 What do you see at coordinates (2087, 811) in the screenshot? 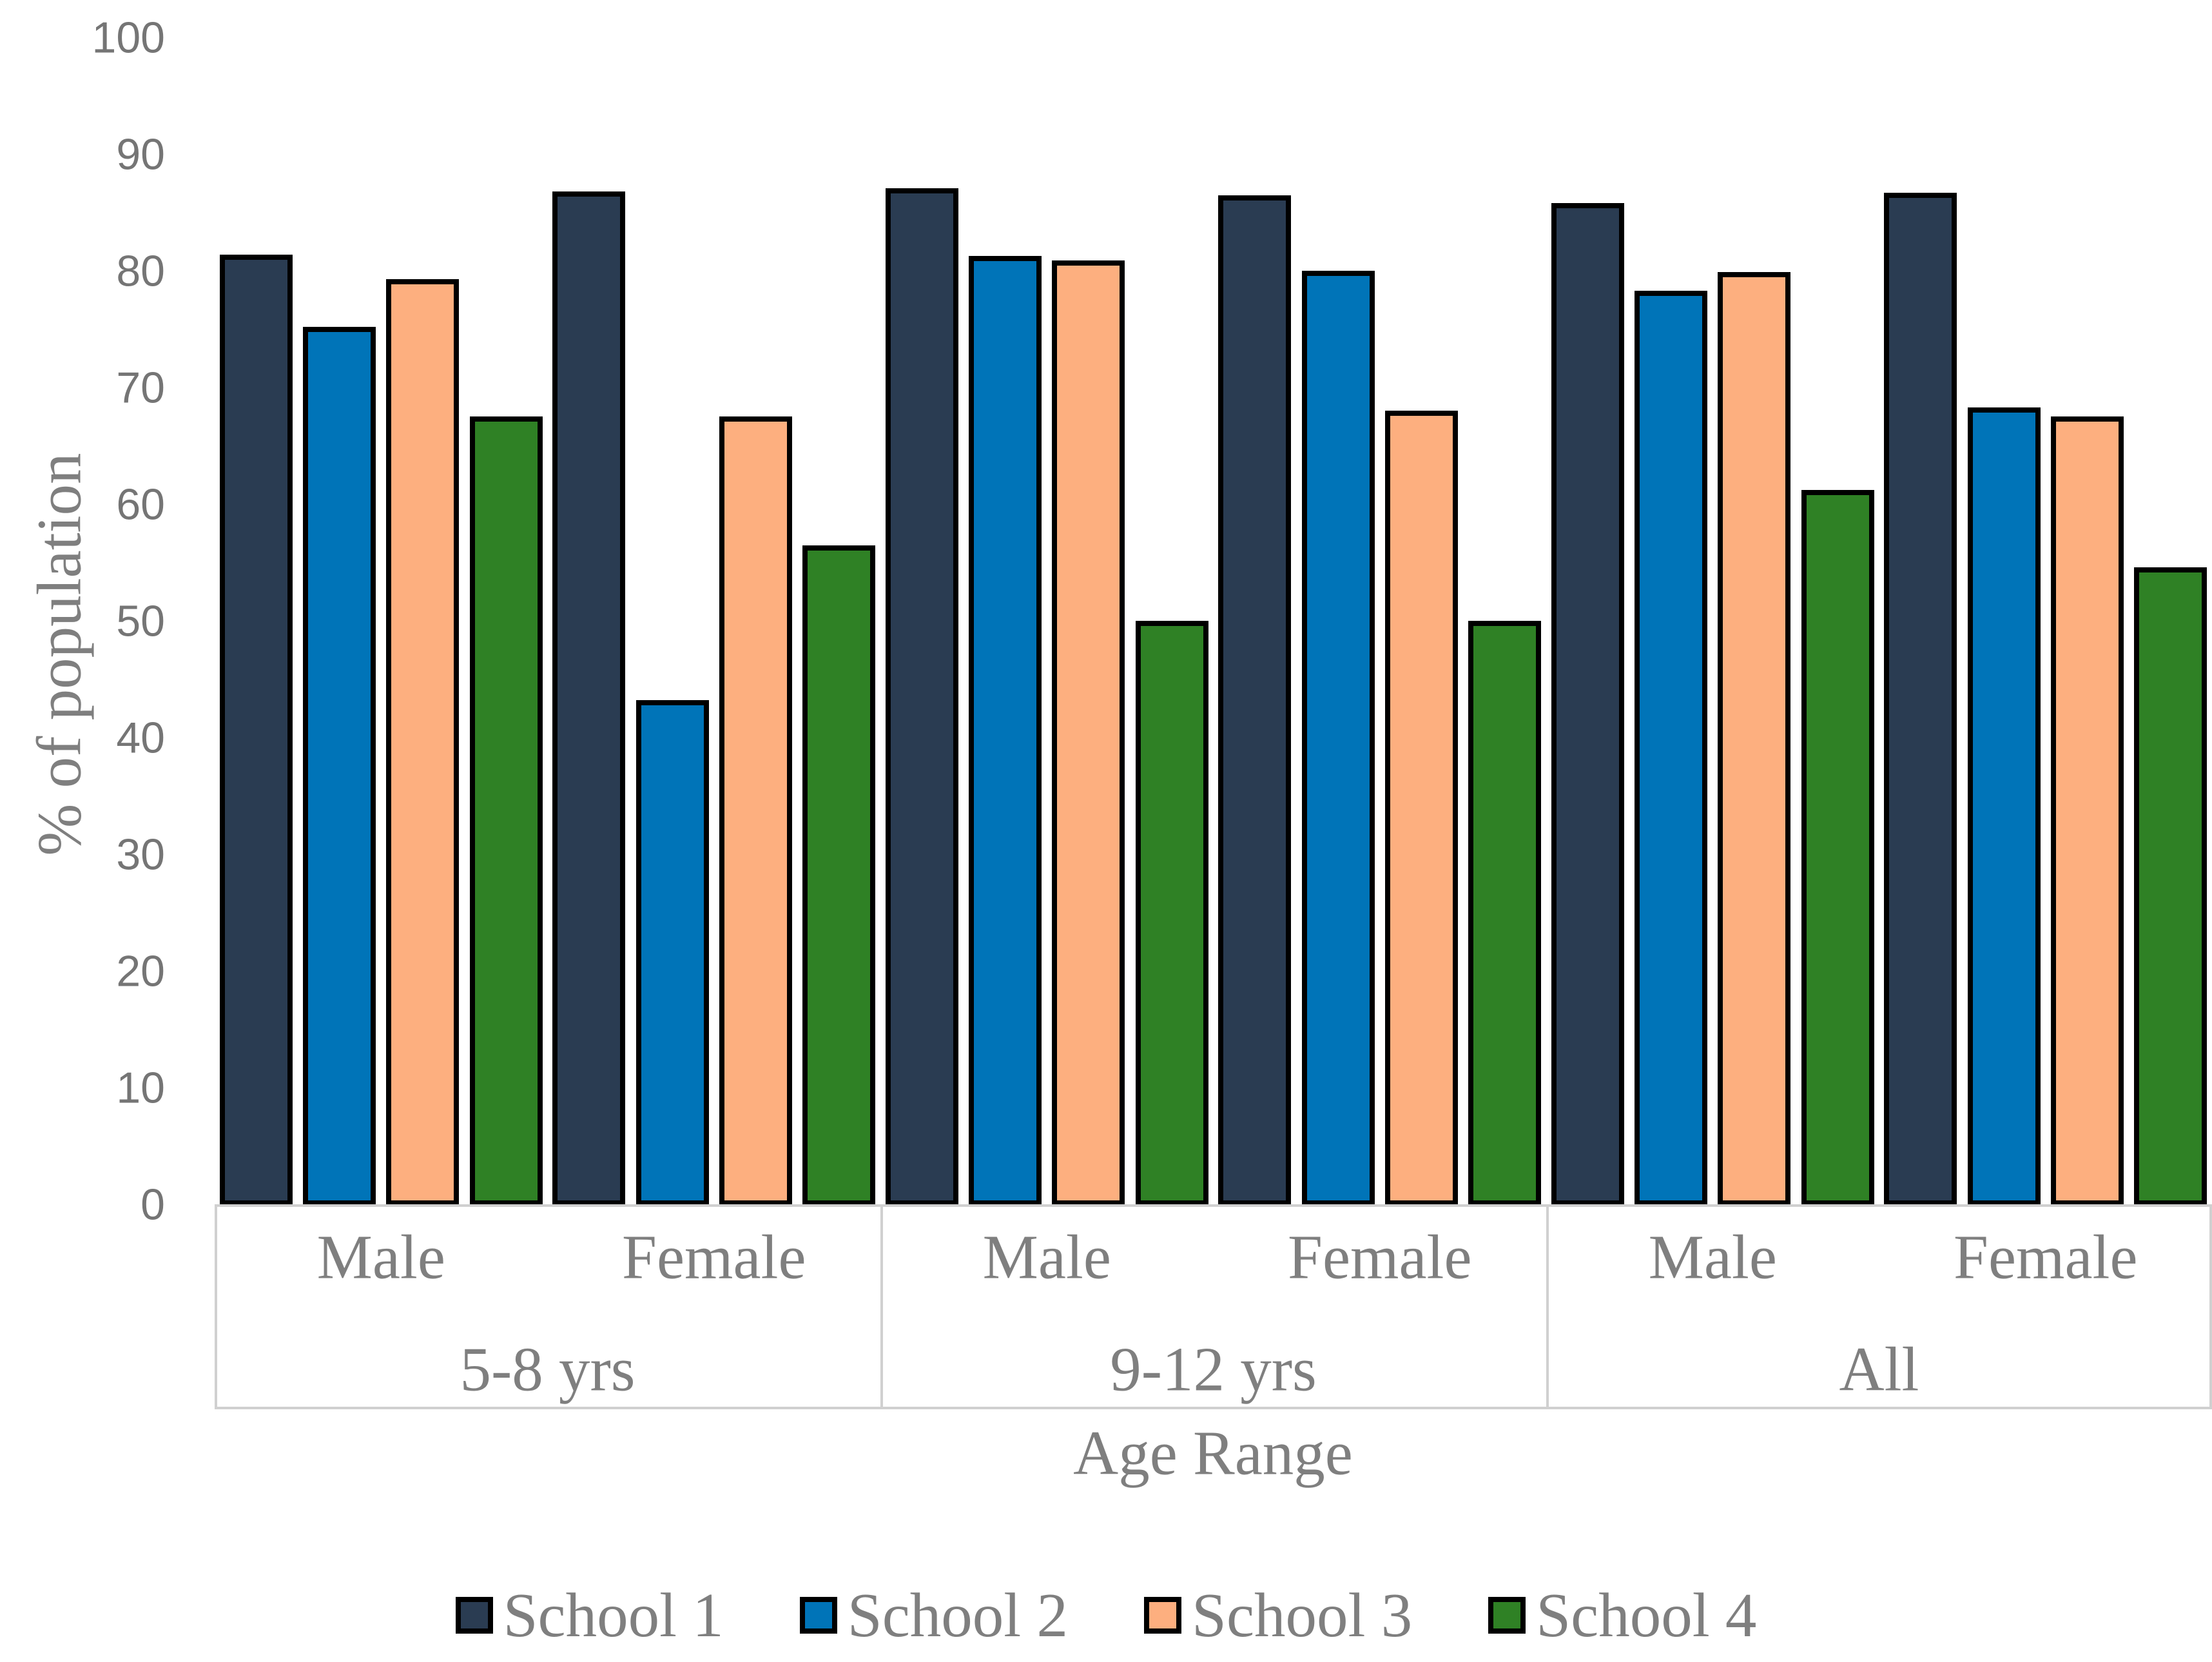
I see `bar-school3-All-female` at bounding box center [2087, 811].